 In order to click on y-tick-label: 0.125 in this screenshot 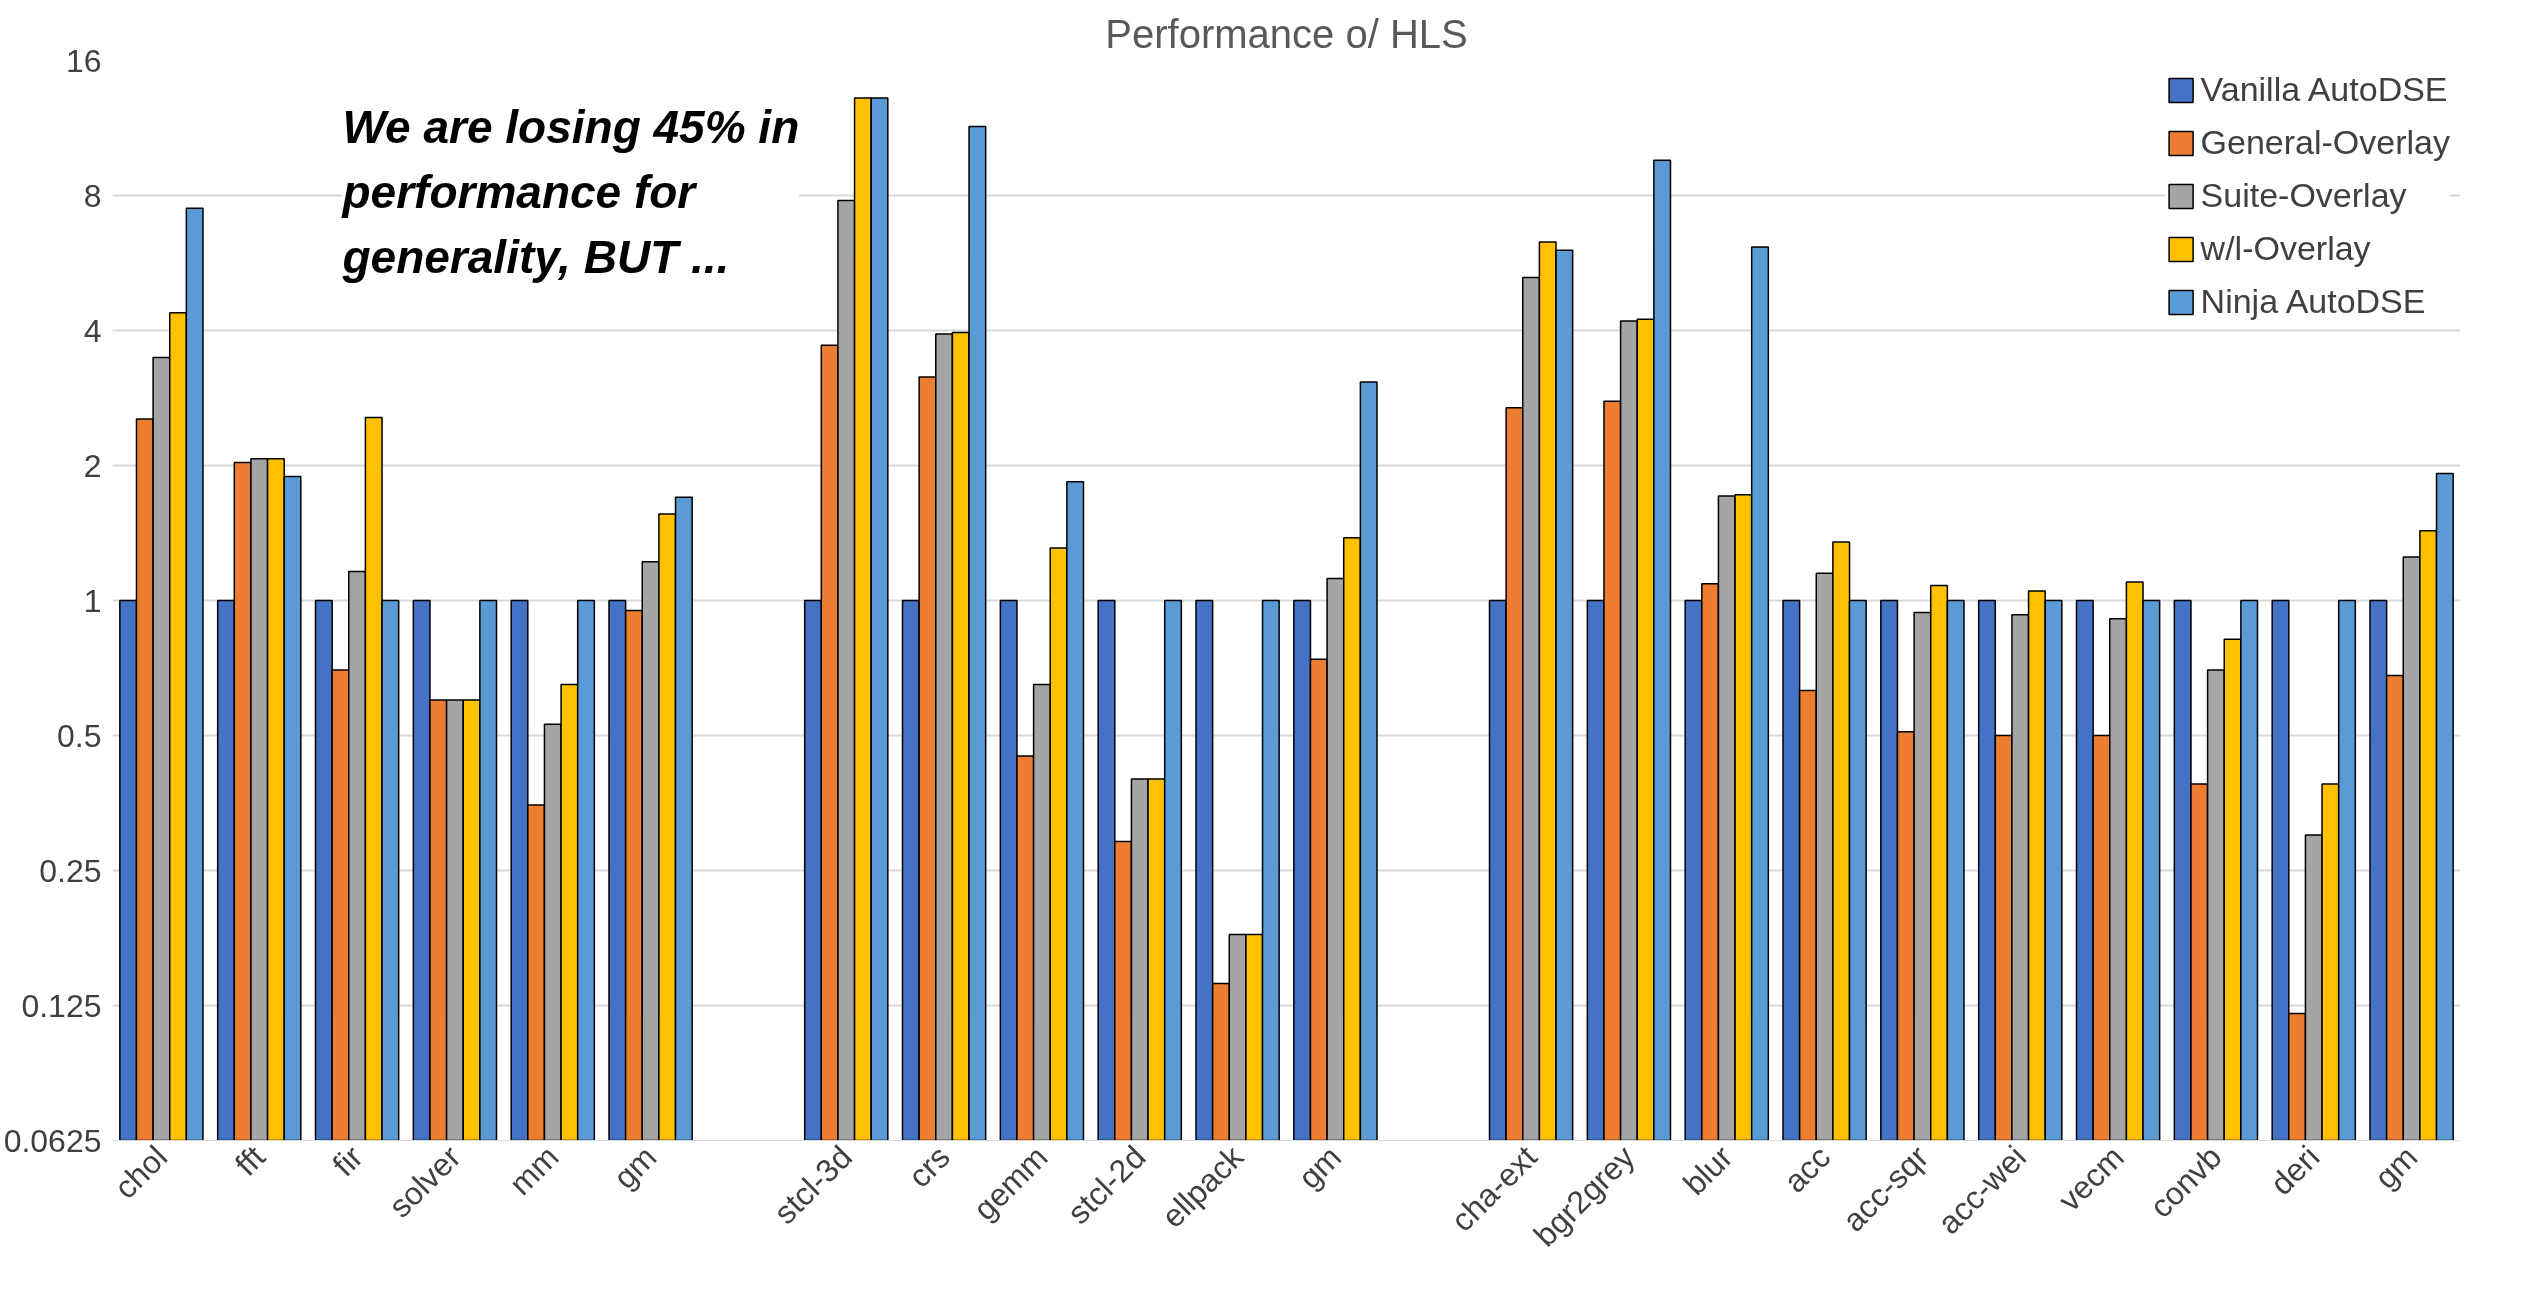, I will do `click(61, 1005)`.